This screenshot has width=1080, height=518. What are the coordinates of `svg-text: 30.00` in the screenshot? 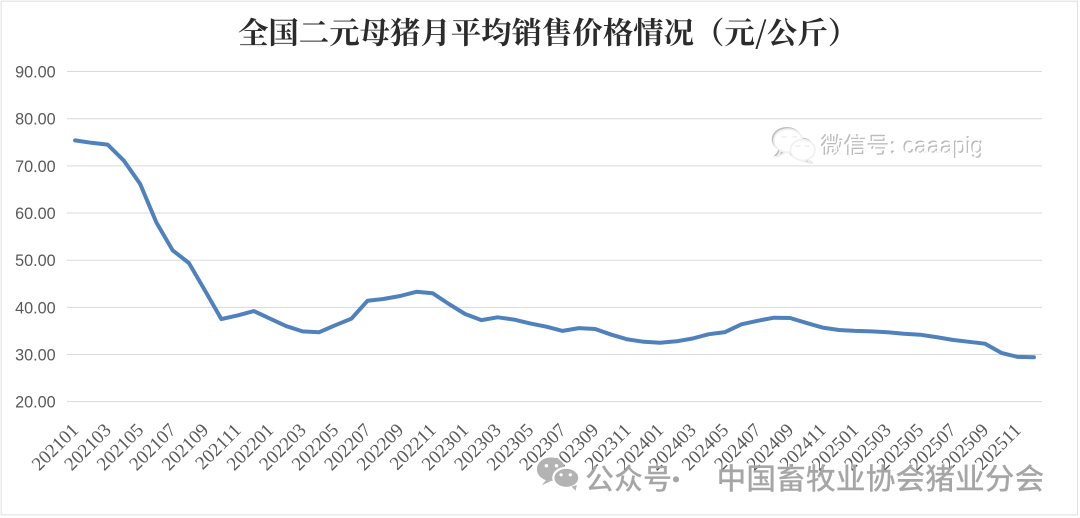 It's located at (35, 355).